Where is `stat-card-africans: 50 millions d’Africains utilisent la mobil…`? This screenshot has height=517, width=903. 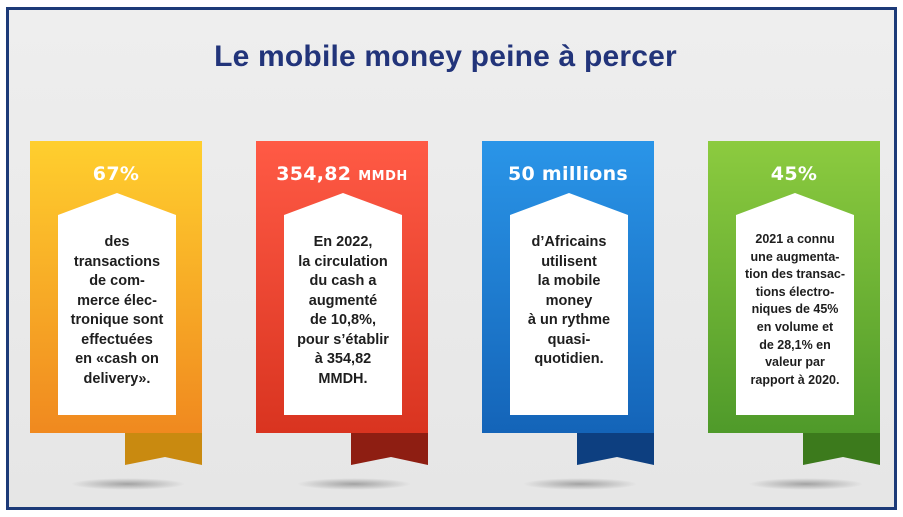 stat-card-africans: 50 millions d’Africains utilisent la mobil… is located at coordinates (568, 315).